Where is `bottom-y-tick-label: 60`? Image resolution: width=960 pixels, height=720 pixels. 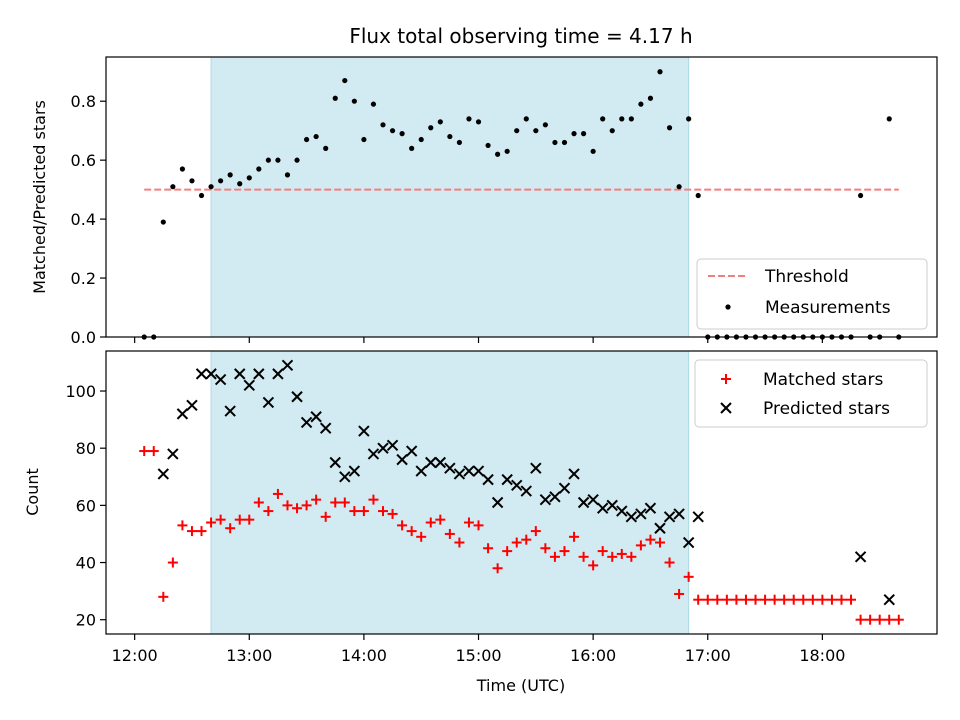 bottom-y-tick-label: 60 is located at coordinates (86, 505).